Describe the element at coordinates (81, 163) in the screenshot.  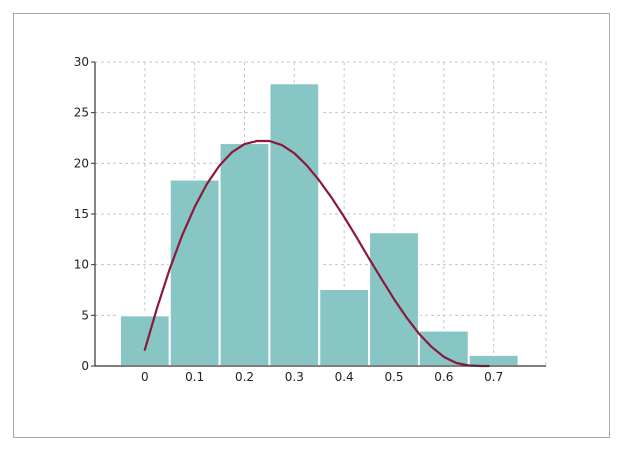
I see `y-tick-label-4: 20` at that location.